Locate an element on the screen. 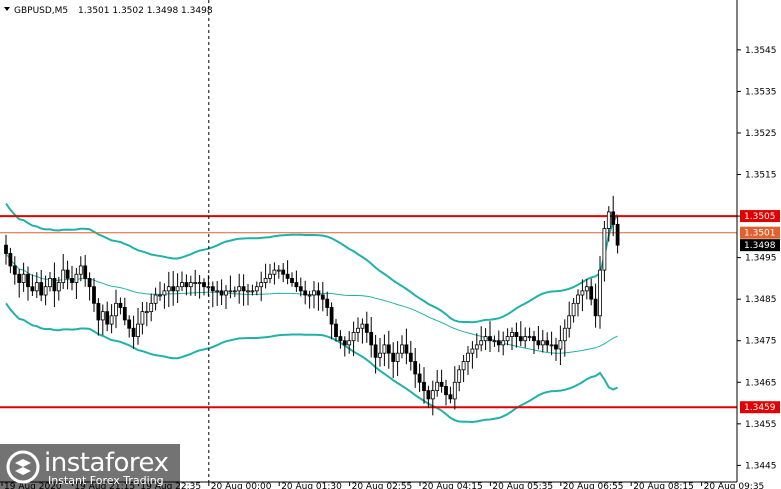 The height and width of the screenshot is (489, 781). price-tick-label: 1.3475 is located at coordinates (761, 342).